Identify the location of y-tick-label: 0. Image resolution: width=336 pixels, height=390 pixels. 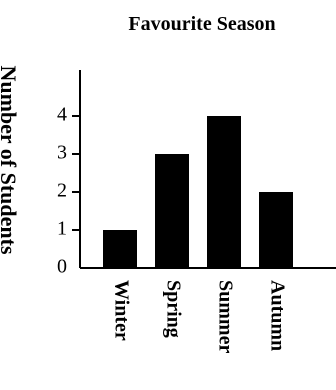
(62, 267).